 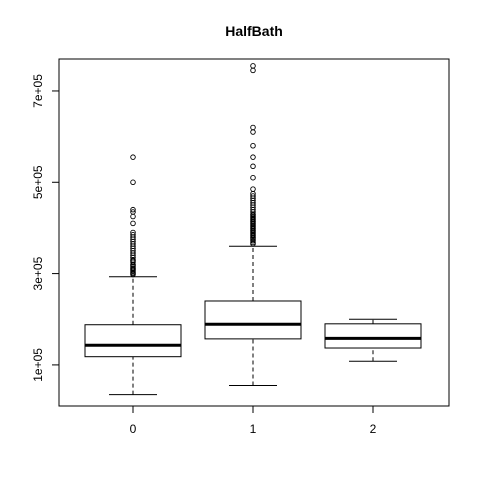 What do you see at coordinates (38, 273) in the screenshot?
I see `y-tick-label: 3e+05` at bounding box center [38, 273].